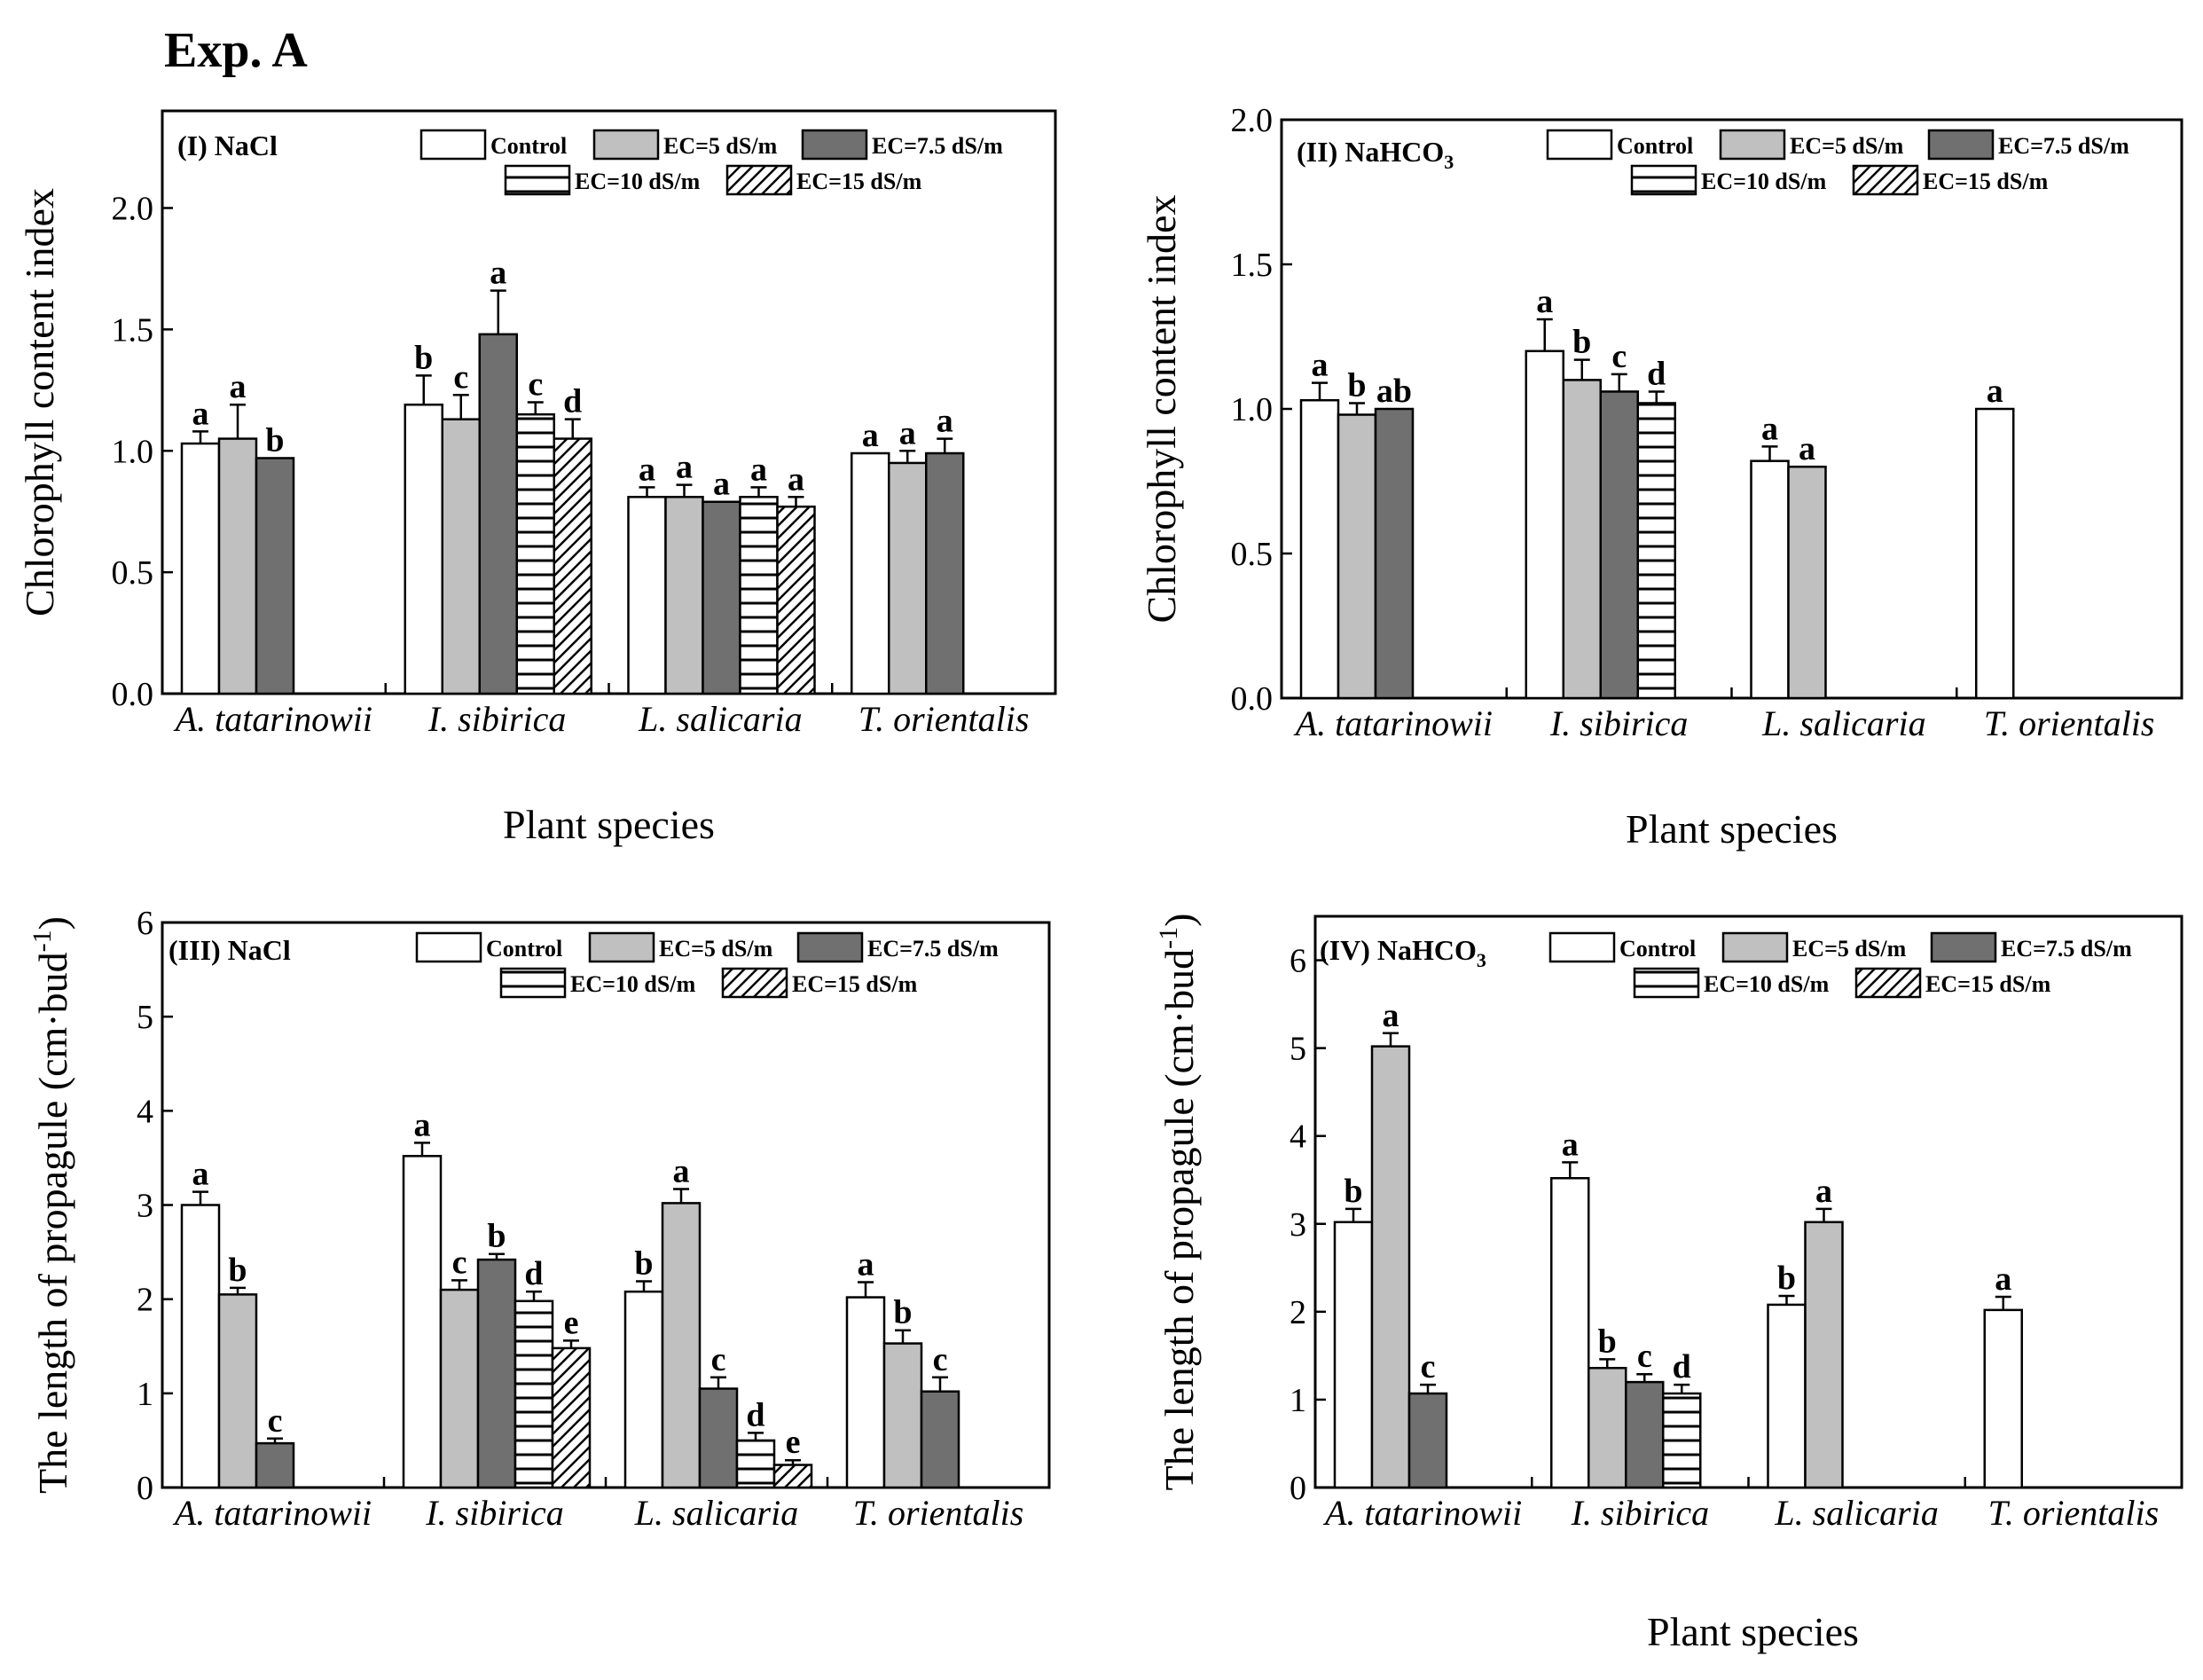 The width and height of the screenshot is (2203, 1680). What do you see at coordinates (793, 1442) in the screenshot?
I see `significance-label: e` at bounding box center [793, 1442].